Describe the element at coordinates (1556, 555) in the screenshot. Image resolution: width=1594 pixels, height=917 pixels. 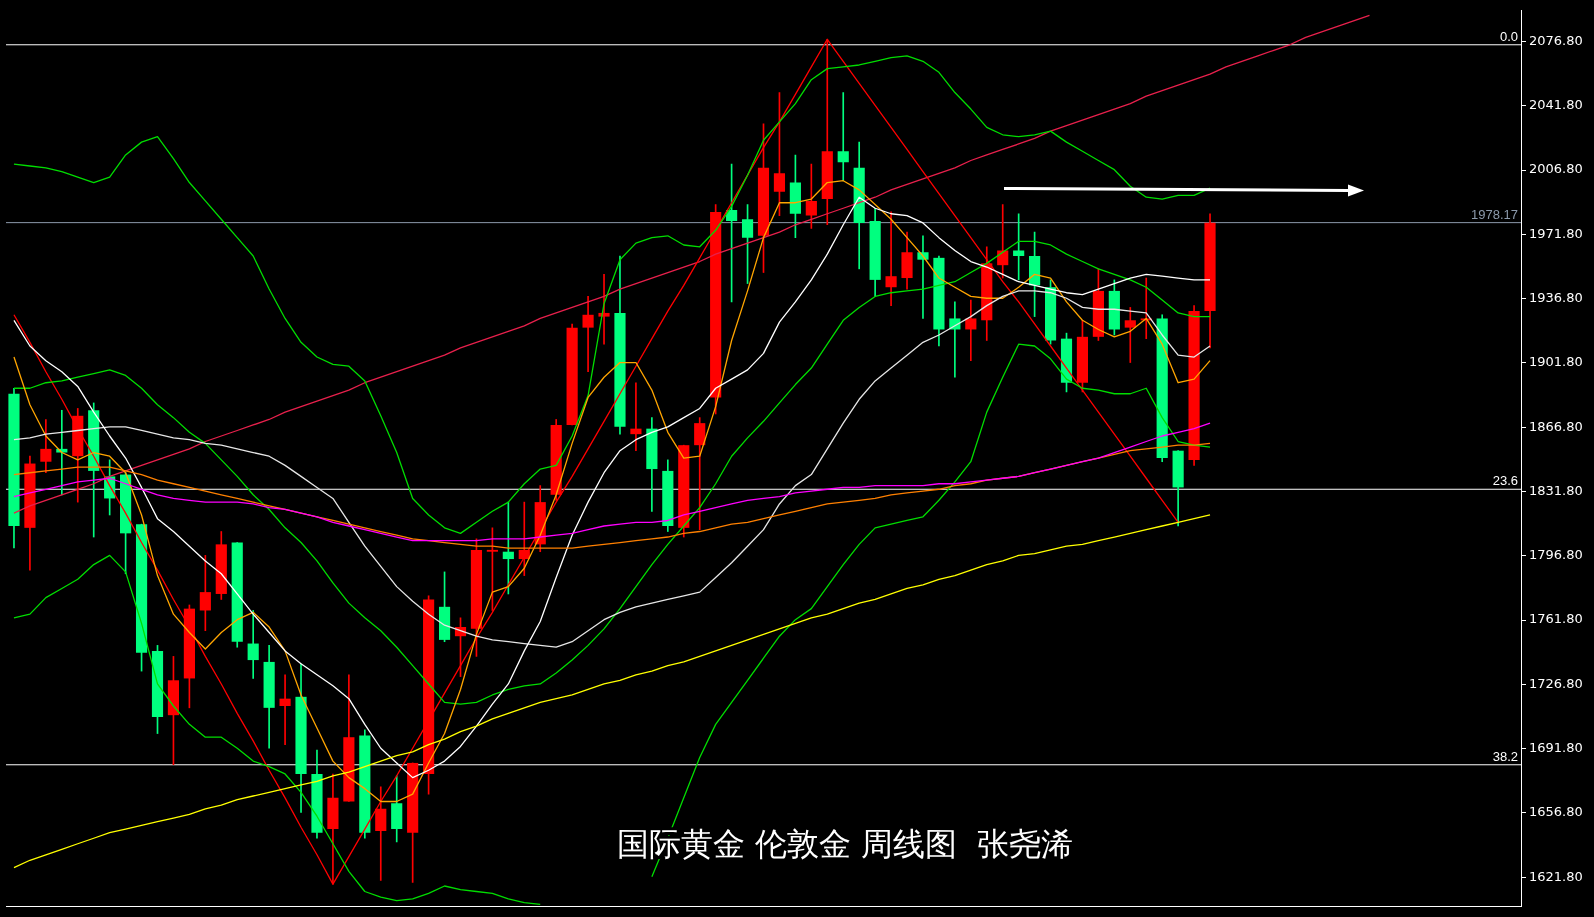
I see `y-tick-label: 1796.80` at that location.